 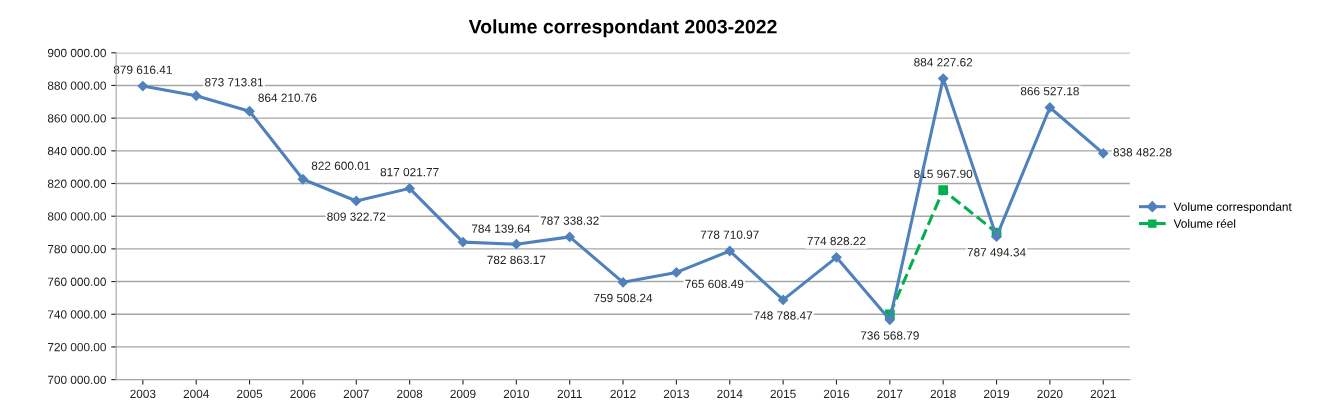 I want to click on y-tick-label: 700 000.00, so click(x=76, y=379).